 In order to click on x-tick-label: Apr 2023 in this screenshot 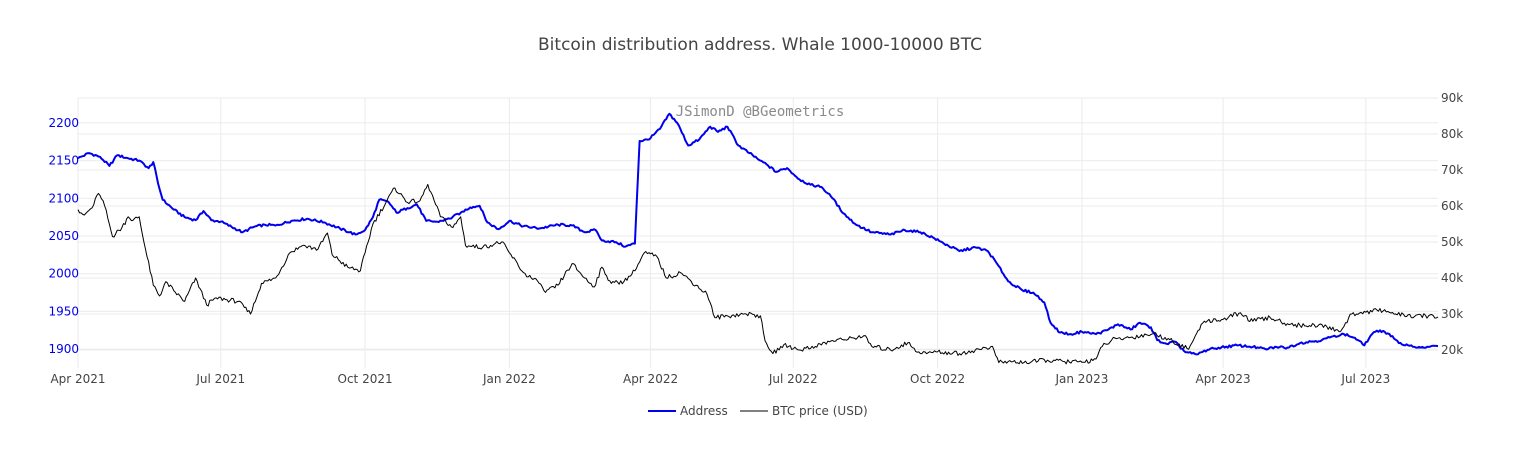, I will do `click(1223, 379)`.